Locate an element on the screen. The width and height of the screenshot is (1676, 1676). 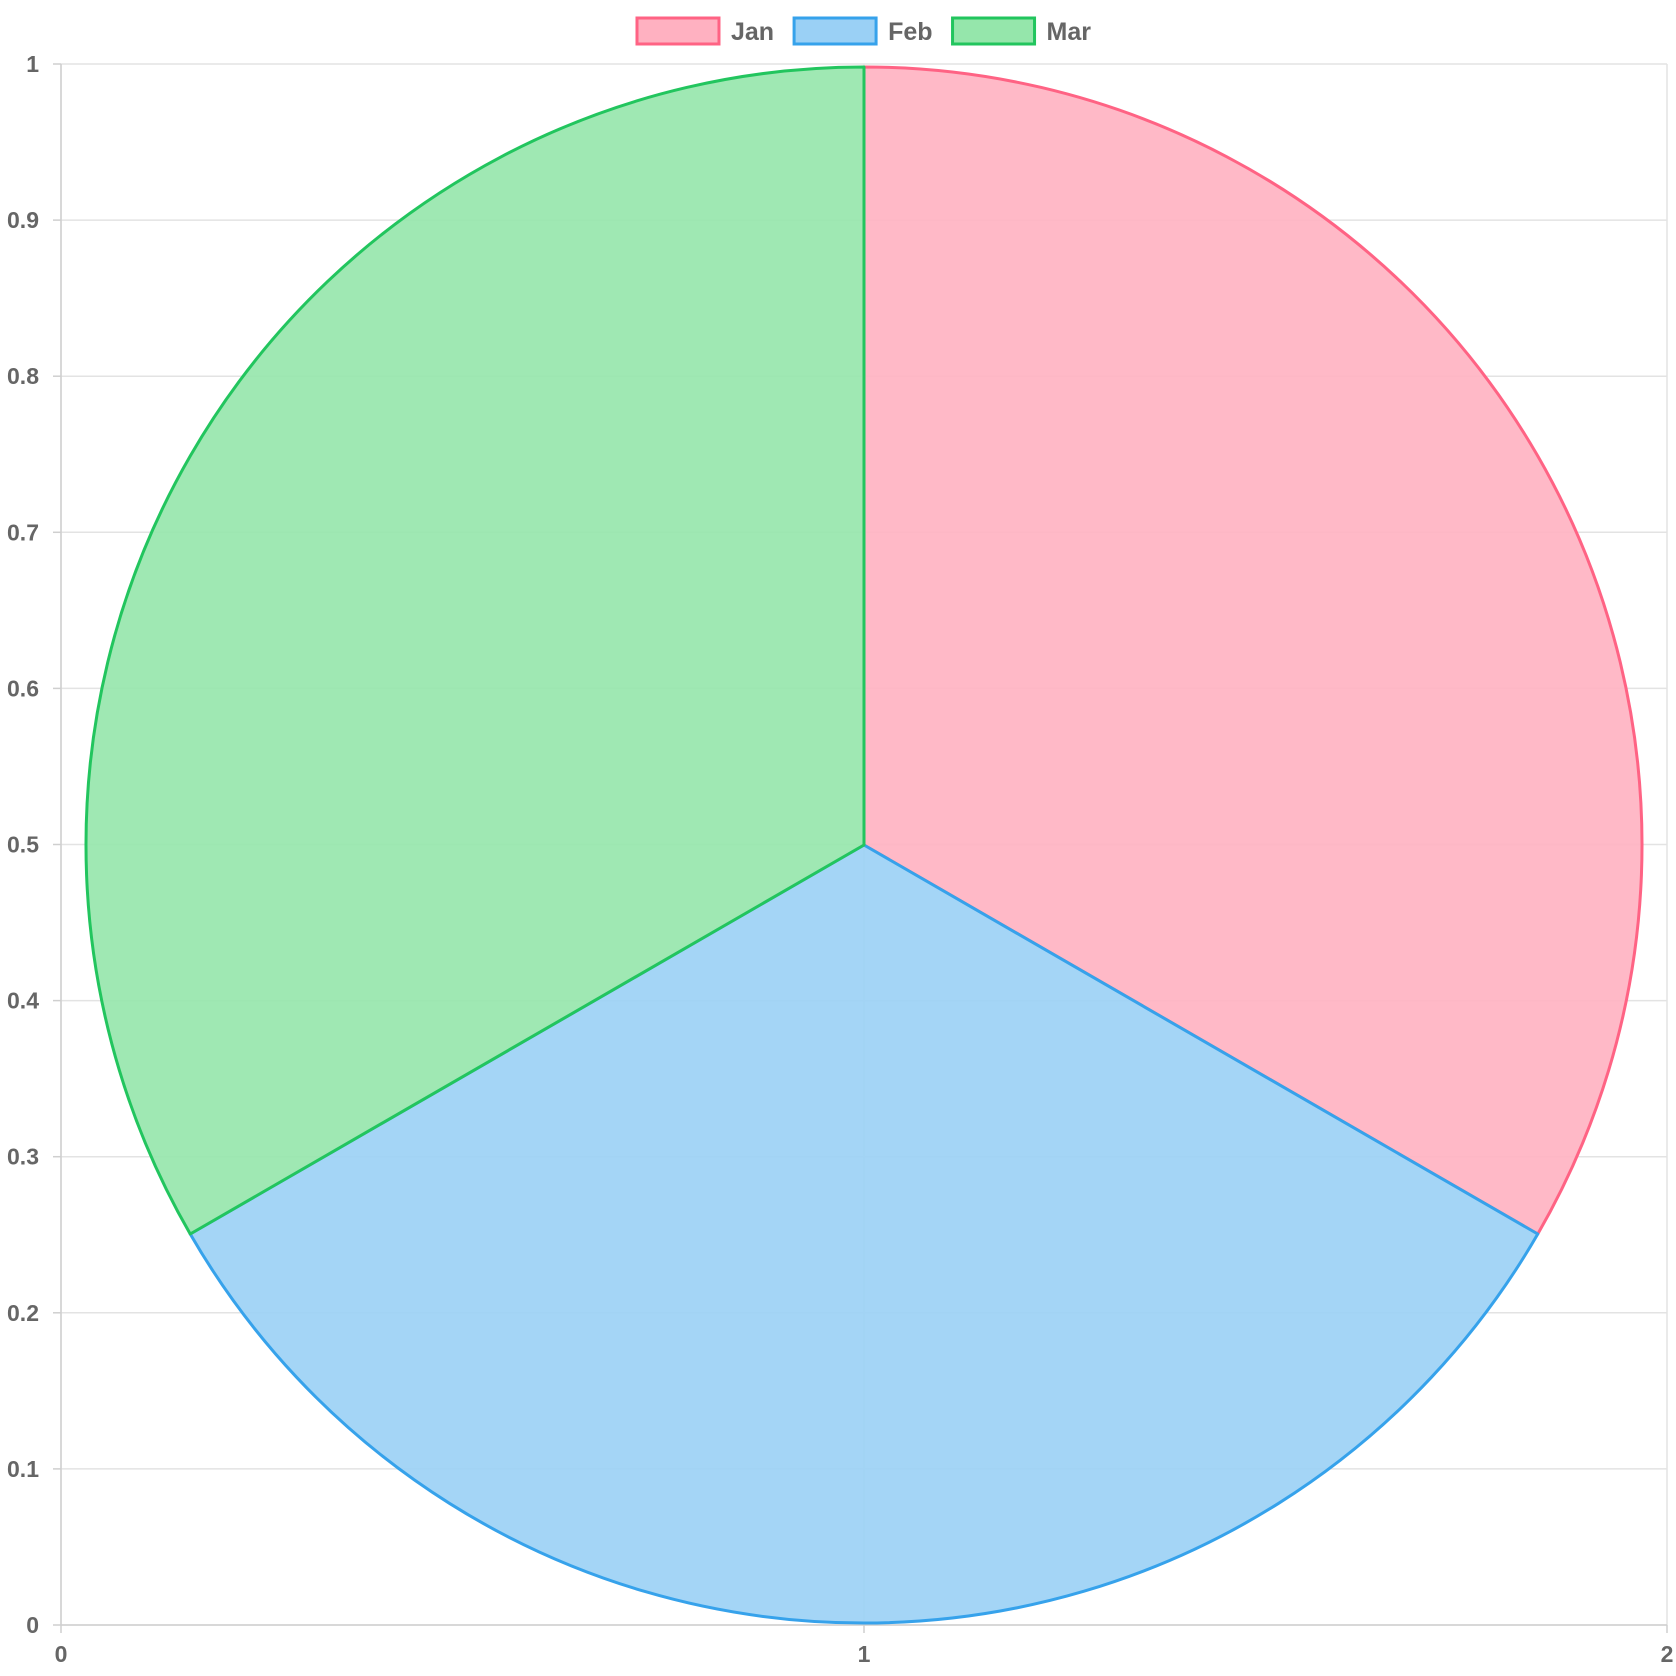
legend-item-jan: Jan is located at coordinates (704, 31).